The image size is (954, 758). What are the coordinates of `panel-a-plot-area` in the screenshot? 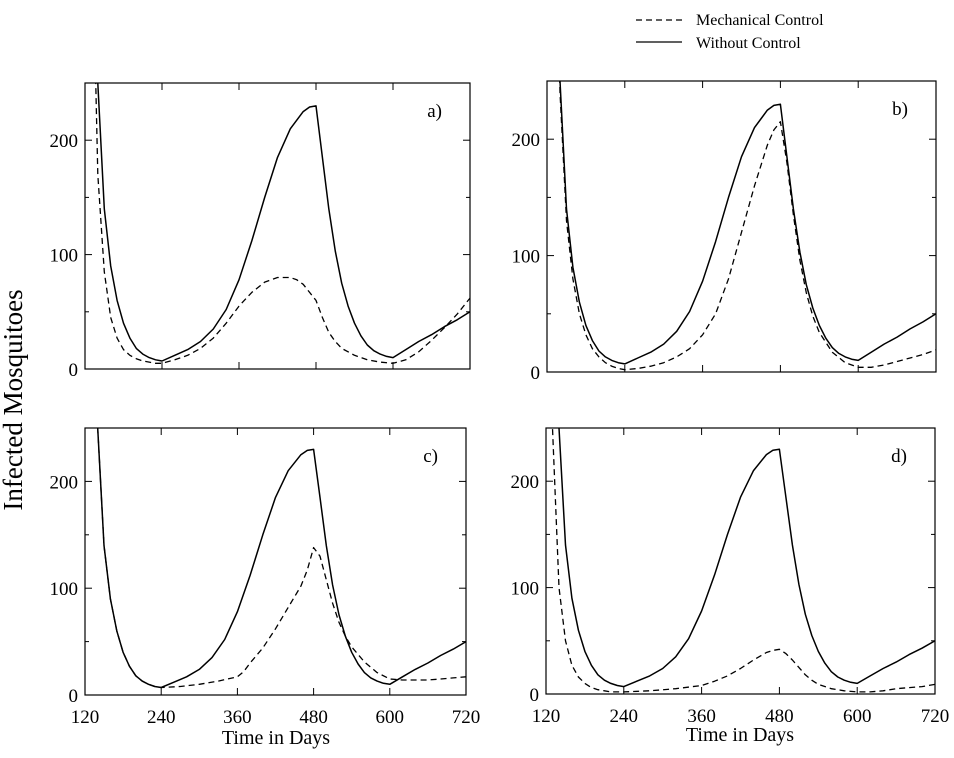 It's located at (282, 223).